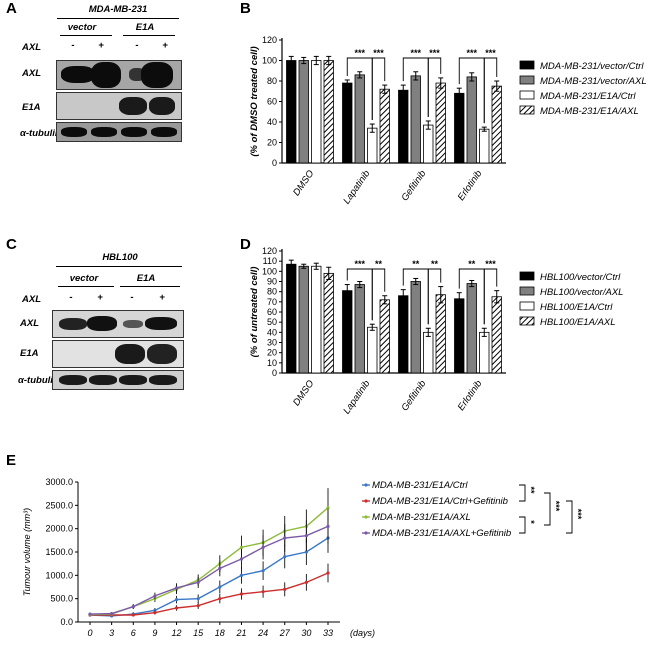  Describe the element at coordinates (421, 517) in the screenshot. I see `legend-label: MDA-MB-231/E1A/AXL` at that location.